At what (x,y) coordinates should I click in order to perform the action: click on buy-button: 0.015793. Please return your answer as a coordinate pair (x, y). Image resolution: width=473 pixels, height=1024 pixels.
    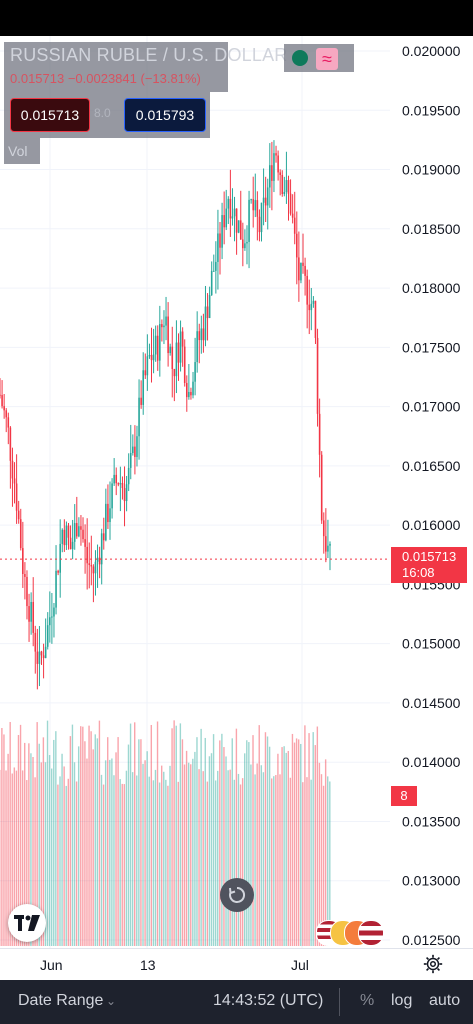
    Looking at the image, I should click on (165, 115).